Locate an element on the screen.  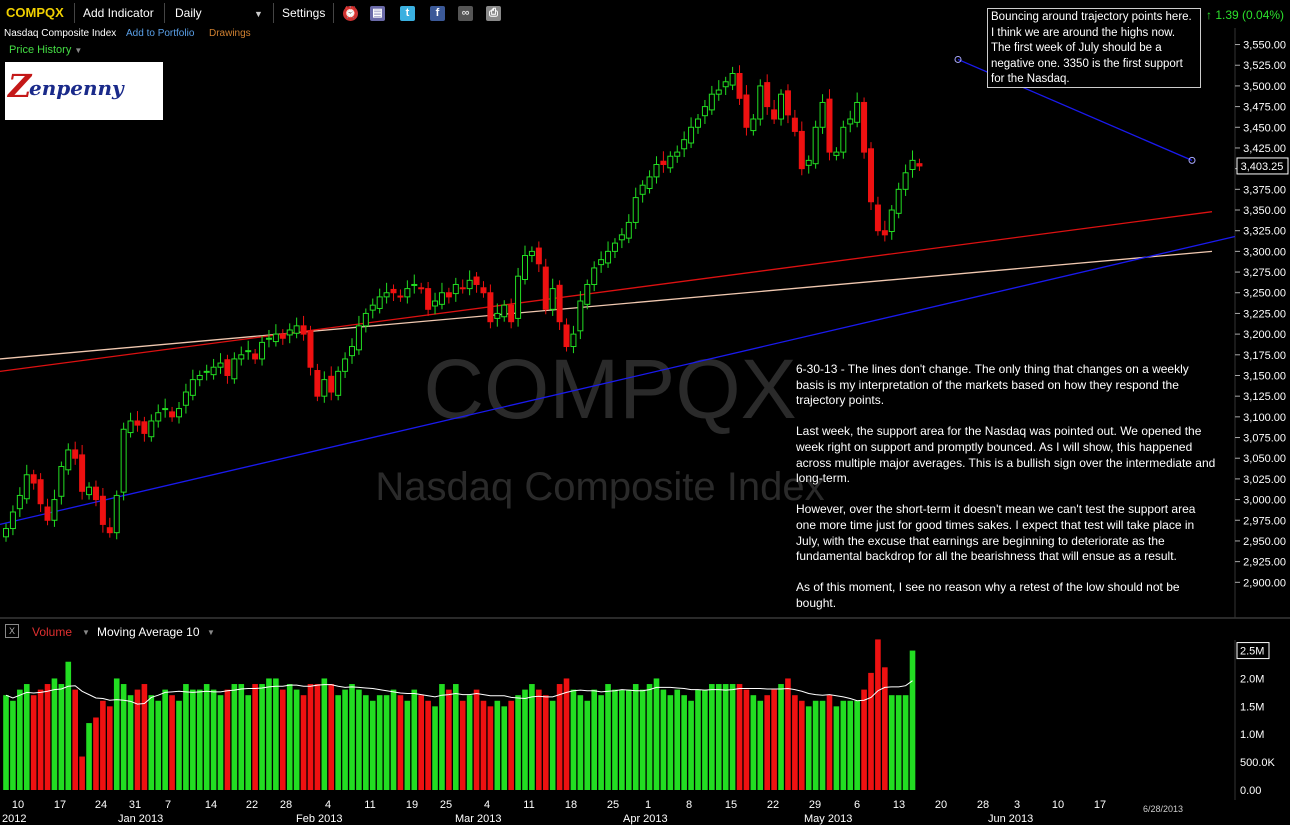
close-panel-button: X is located at coordinates (12, 631).